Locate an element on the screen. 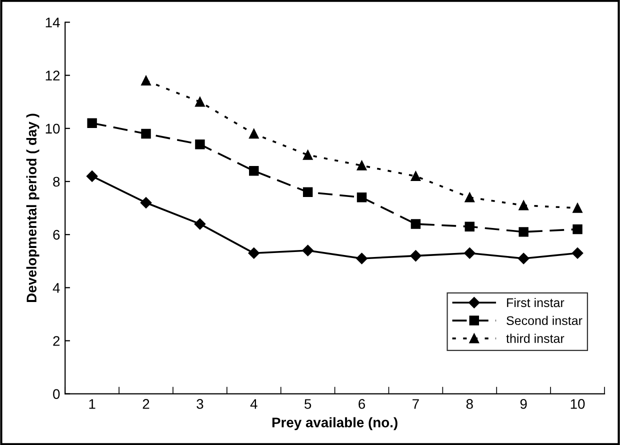  y-tick-label: 4 is located at coordinates (56, 288).